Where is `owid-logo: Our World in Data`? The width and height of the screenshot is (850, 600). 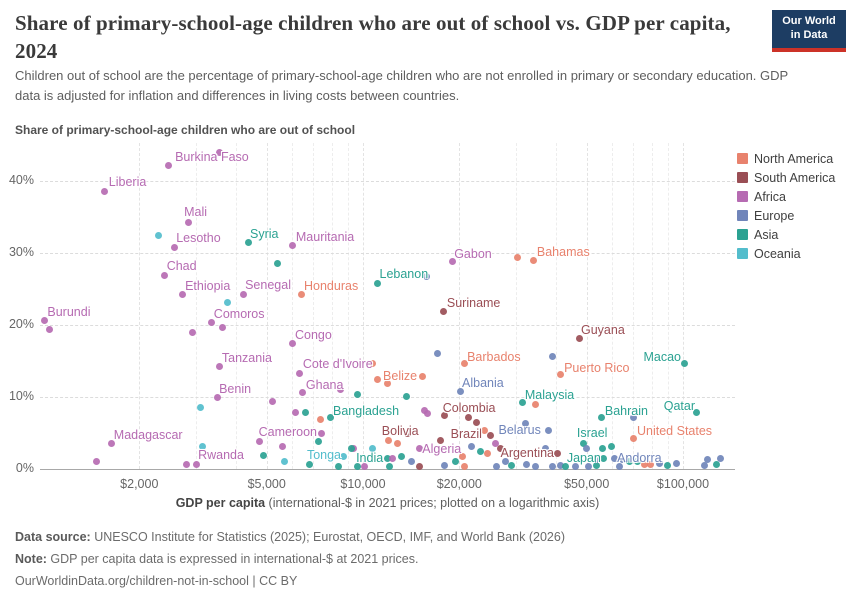 owid-logo: Our World in Data is located at coordinates (809, 31).